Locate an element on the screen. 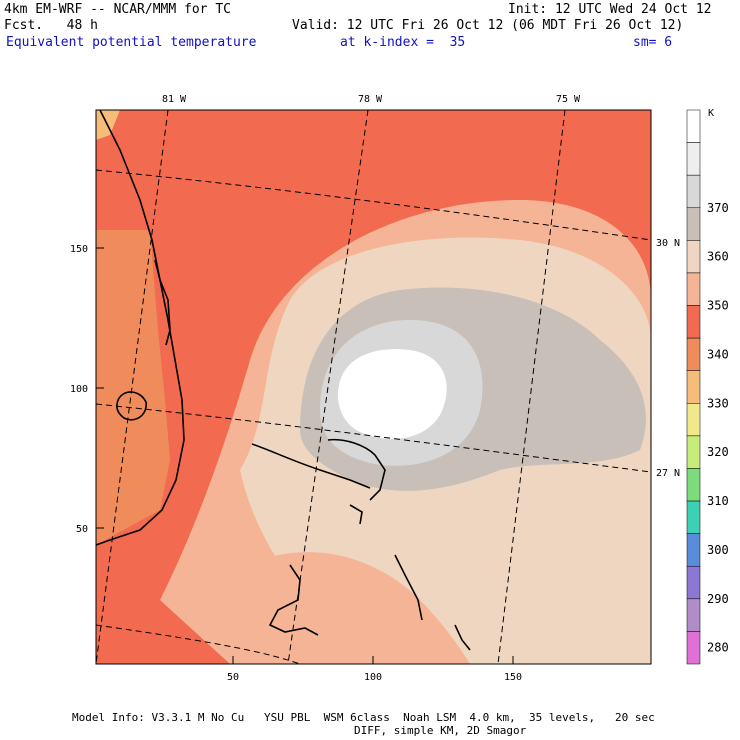  florida-east-coast is located at coordinates (140, 328).